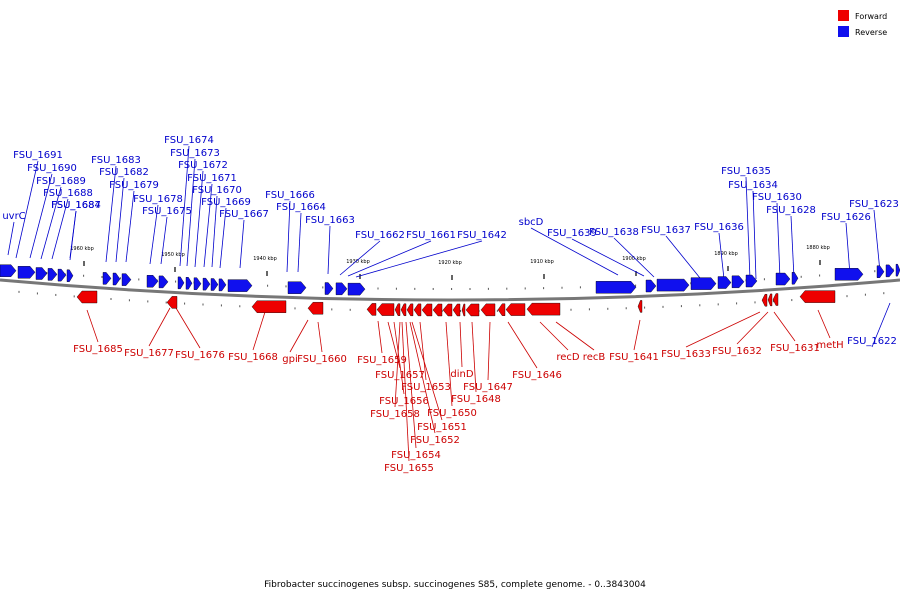 The width and height of the screenshot is (900, 600). What do you see at coordinates (476, 399) in the screenshot?
I see `gene-label: FSU_1648` at bounding box center [476, 399].